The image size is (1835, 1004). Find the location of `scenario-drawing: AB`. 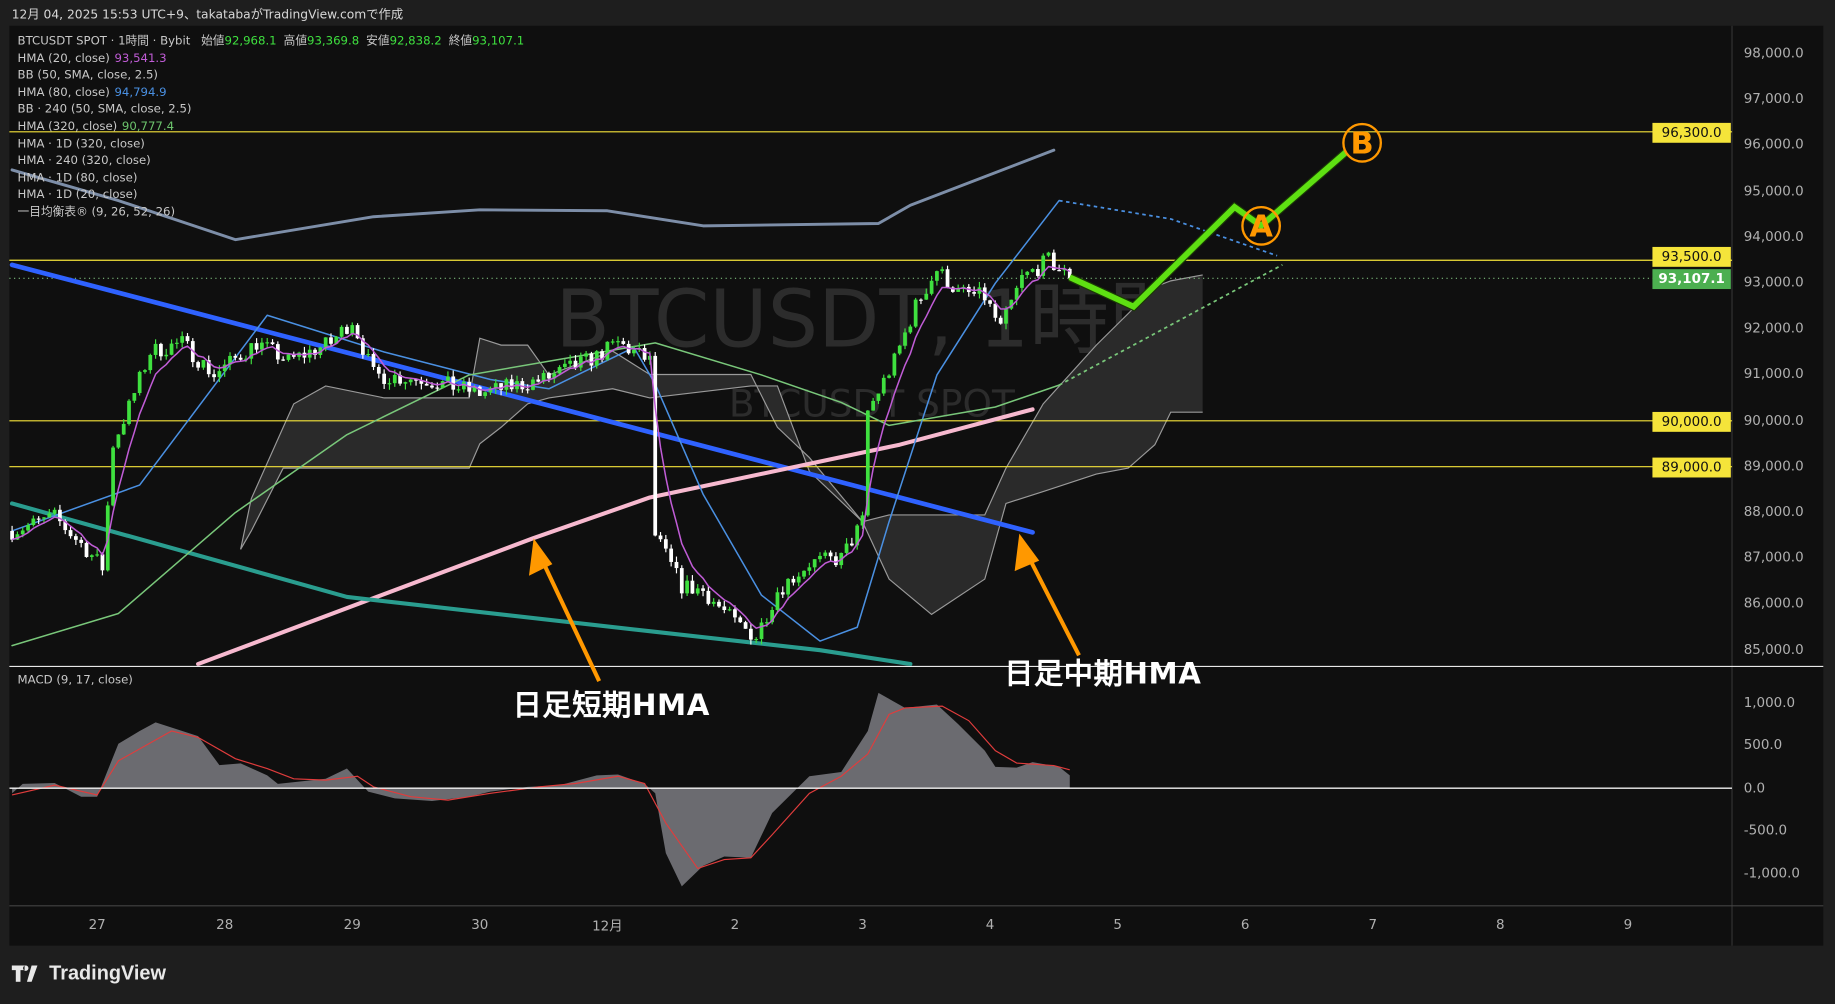

scenario-drawing: AB is located at coordinates (1225, 217).